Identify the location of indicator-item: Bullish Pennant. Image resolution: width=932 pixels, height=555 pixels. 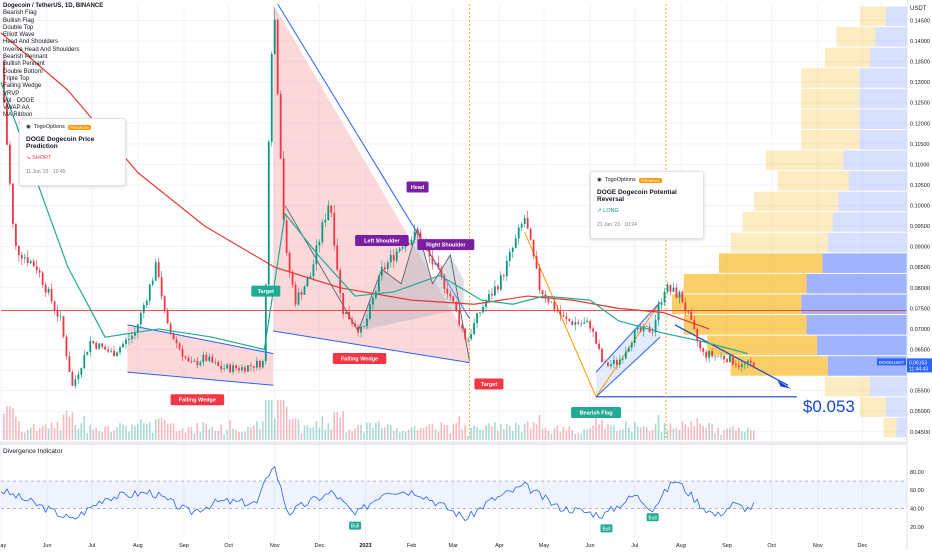
(24, 64).